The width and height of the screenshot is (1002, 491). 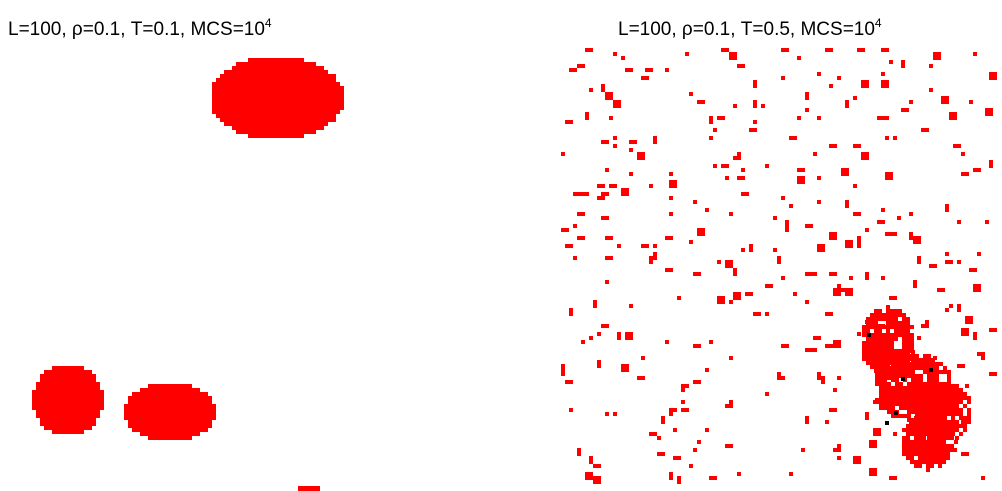 I want to click on defect-site, so click(x=896, y=413).